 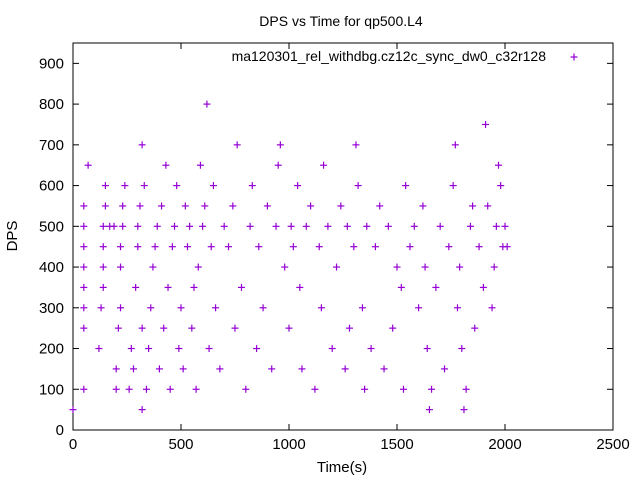 What do you see at coordinates (326, 226) in the screenshot?
I see `y-tick: 500` at bounding box center [326, 226].